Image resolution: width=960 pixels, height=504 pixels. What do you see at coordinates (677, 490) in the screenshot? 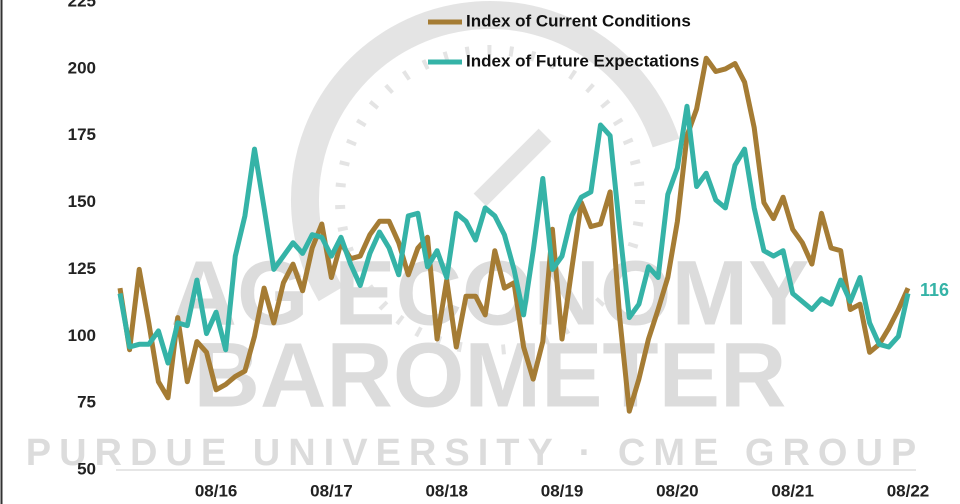
I see `x-tick-label: 08/20` at bounding box center [677, 490].